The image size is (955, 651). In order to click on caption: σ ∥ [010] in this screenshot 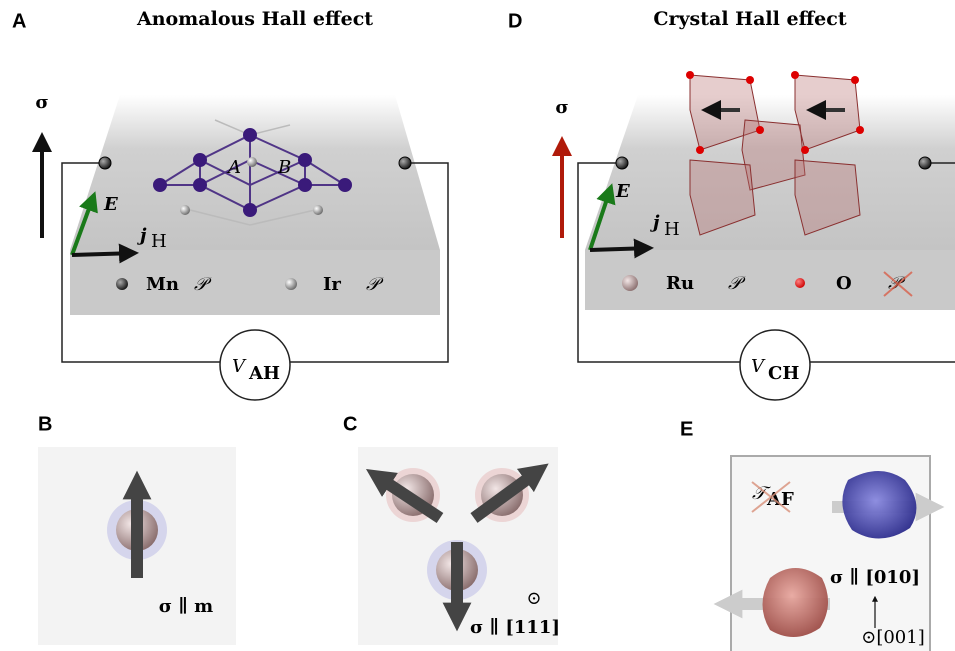, I will do `click(875, 577)`.